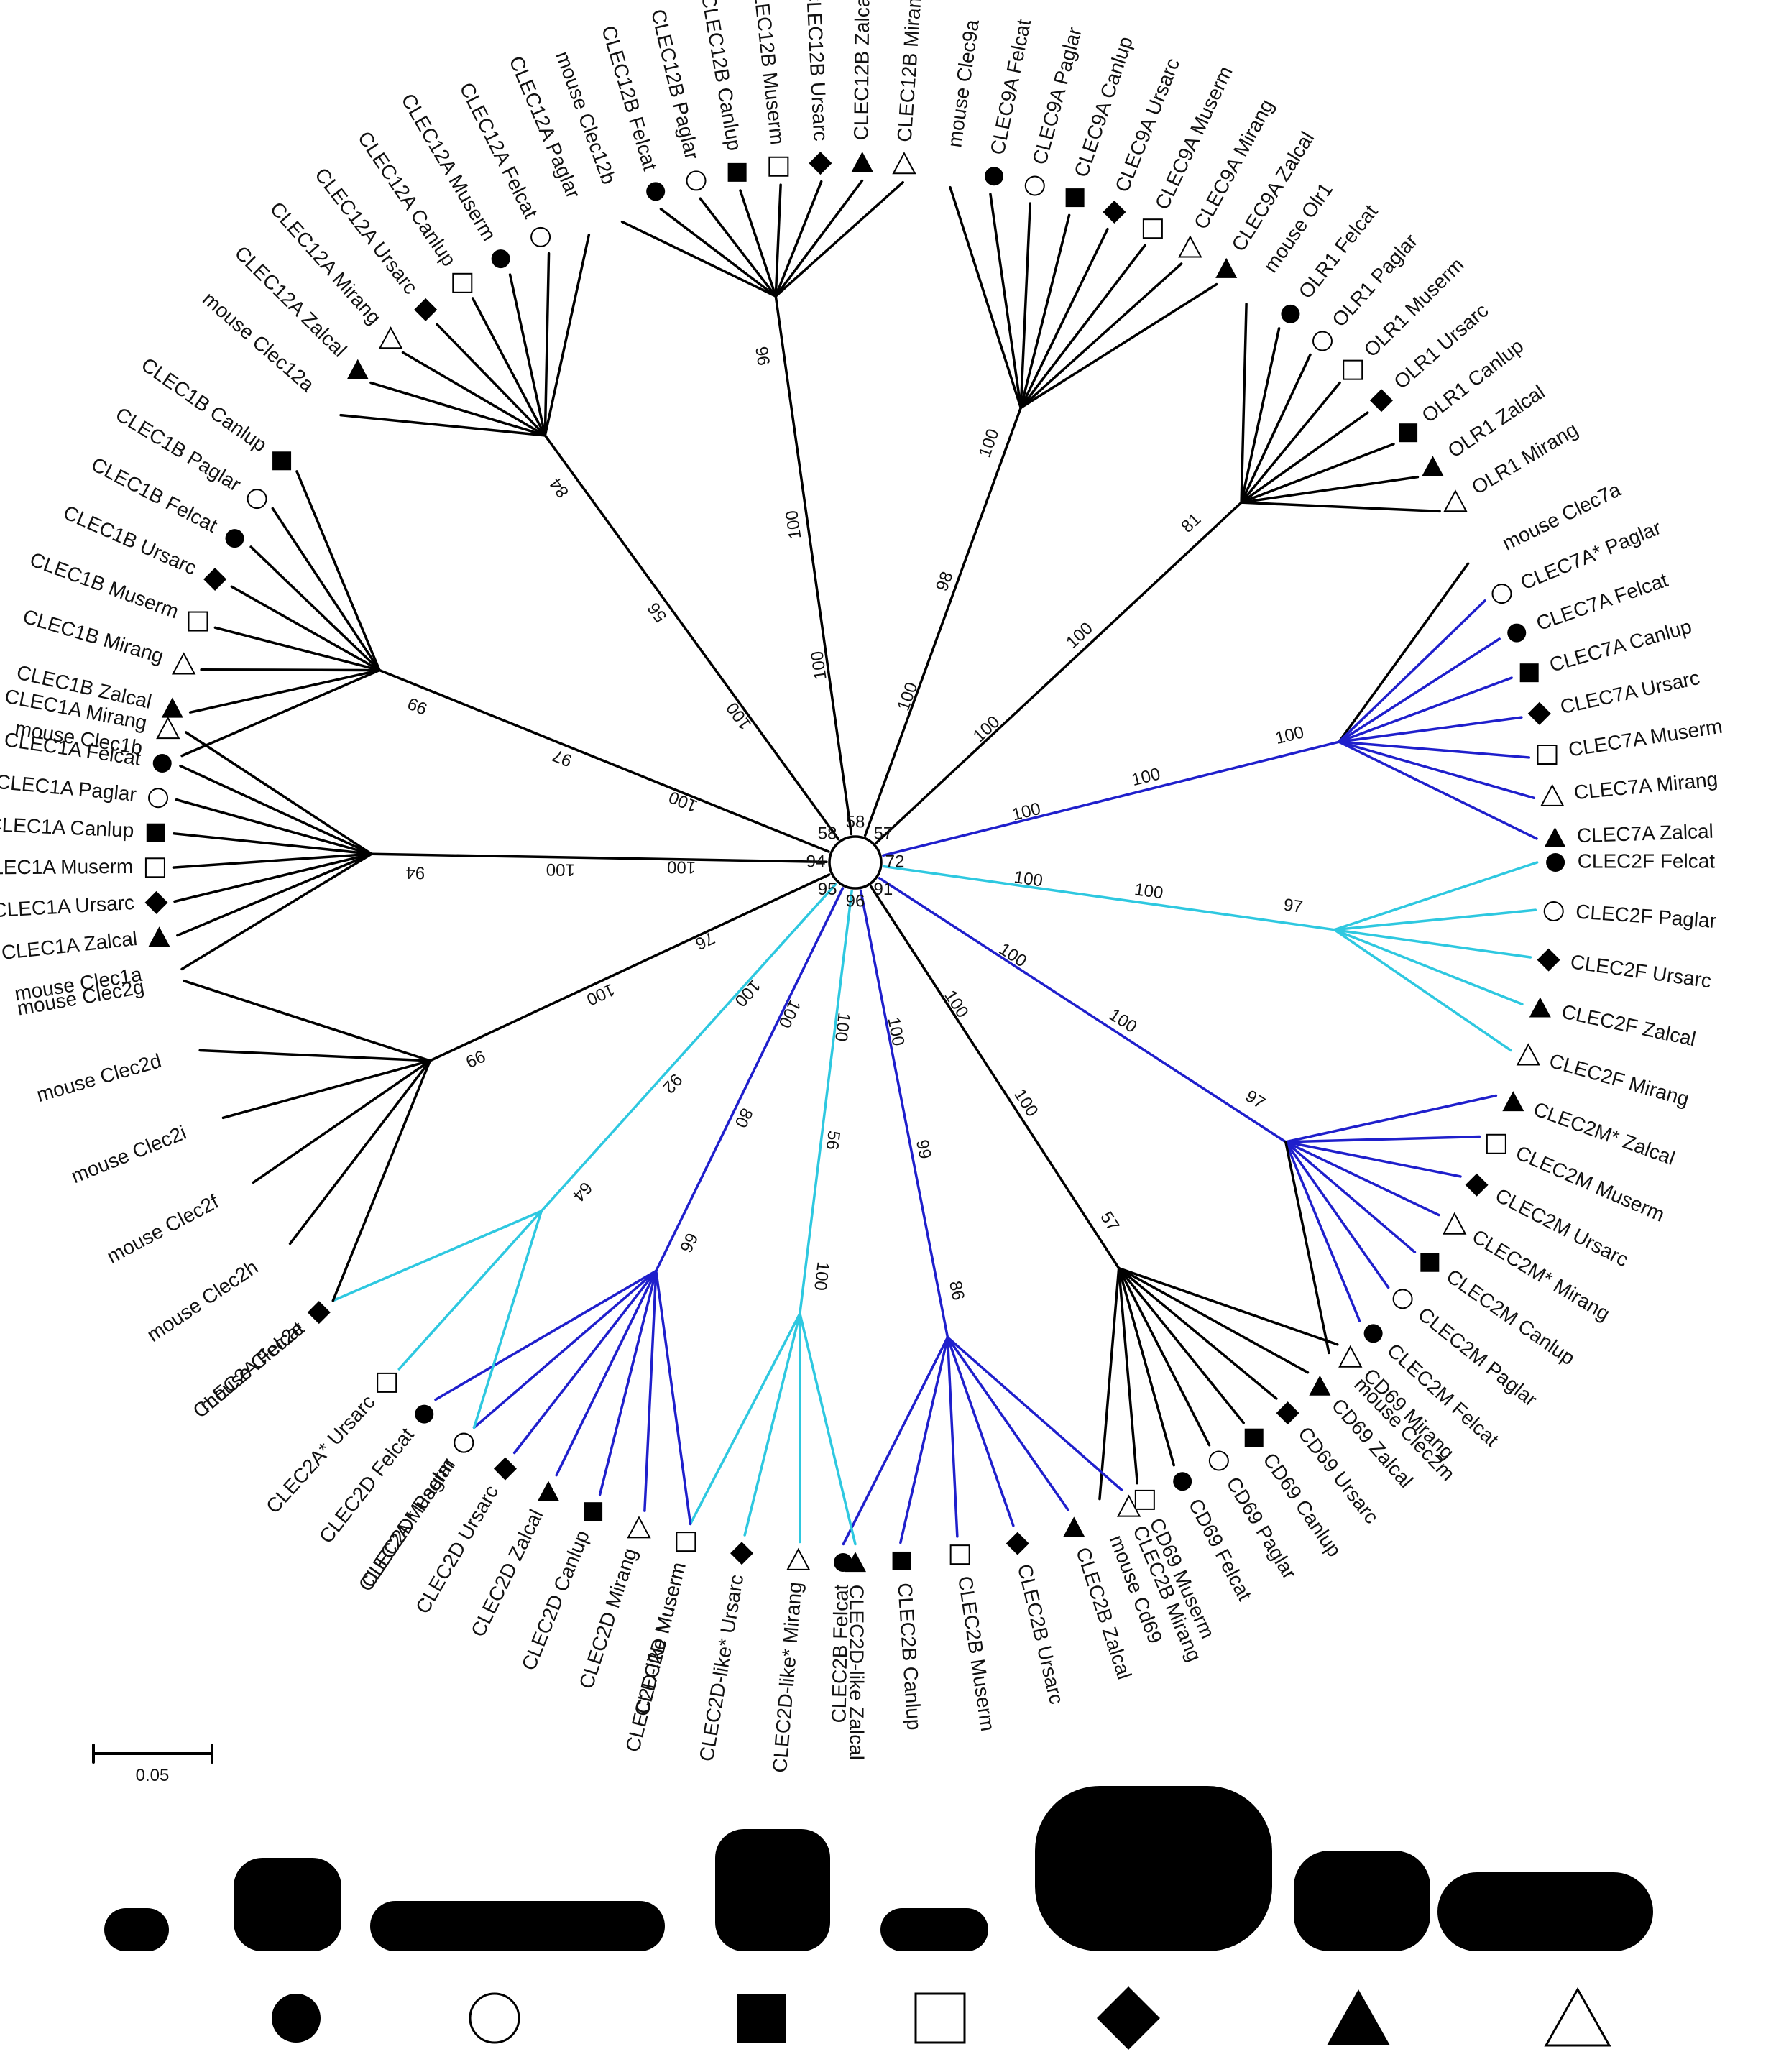 This screenshot has width=1771, height=2072. I want to click on branch-clec7a-mouse, so click(1404, 652).